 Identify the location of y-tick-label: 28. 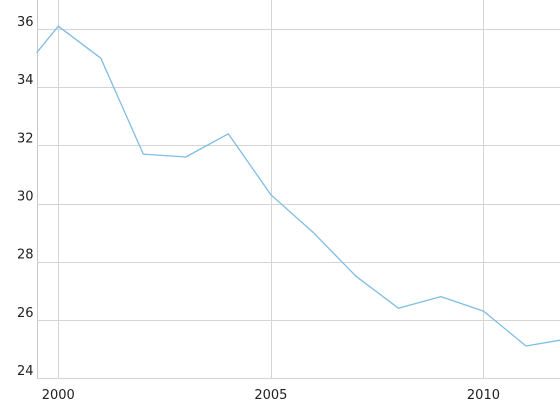
(25, 255).